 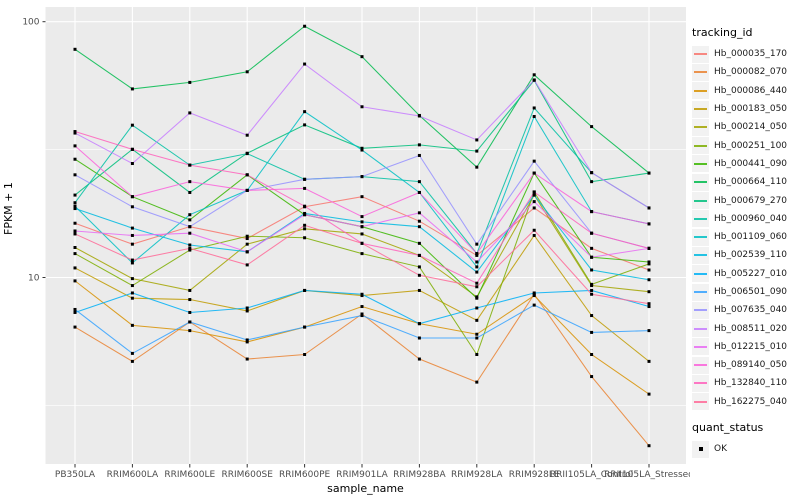 I want to click on legend-entry-label: Hb_008511_020, so click(x=751, y=328).